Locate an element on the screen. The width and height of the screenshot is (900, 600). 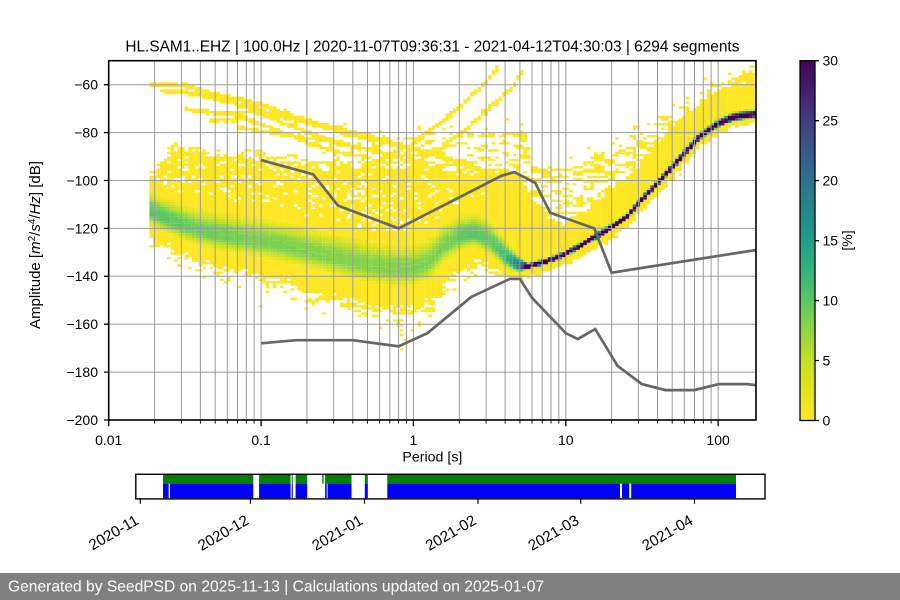
svg-text: −100 is located at coordinates (82, 180).